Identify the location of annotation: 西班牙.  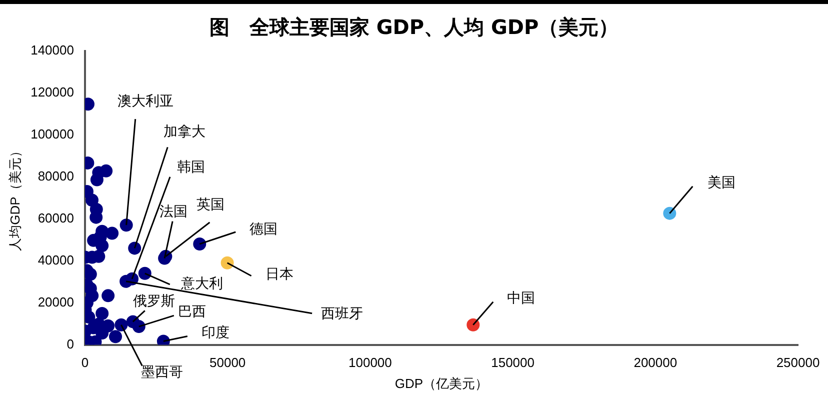
(342, 314).